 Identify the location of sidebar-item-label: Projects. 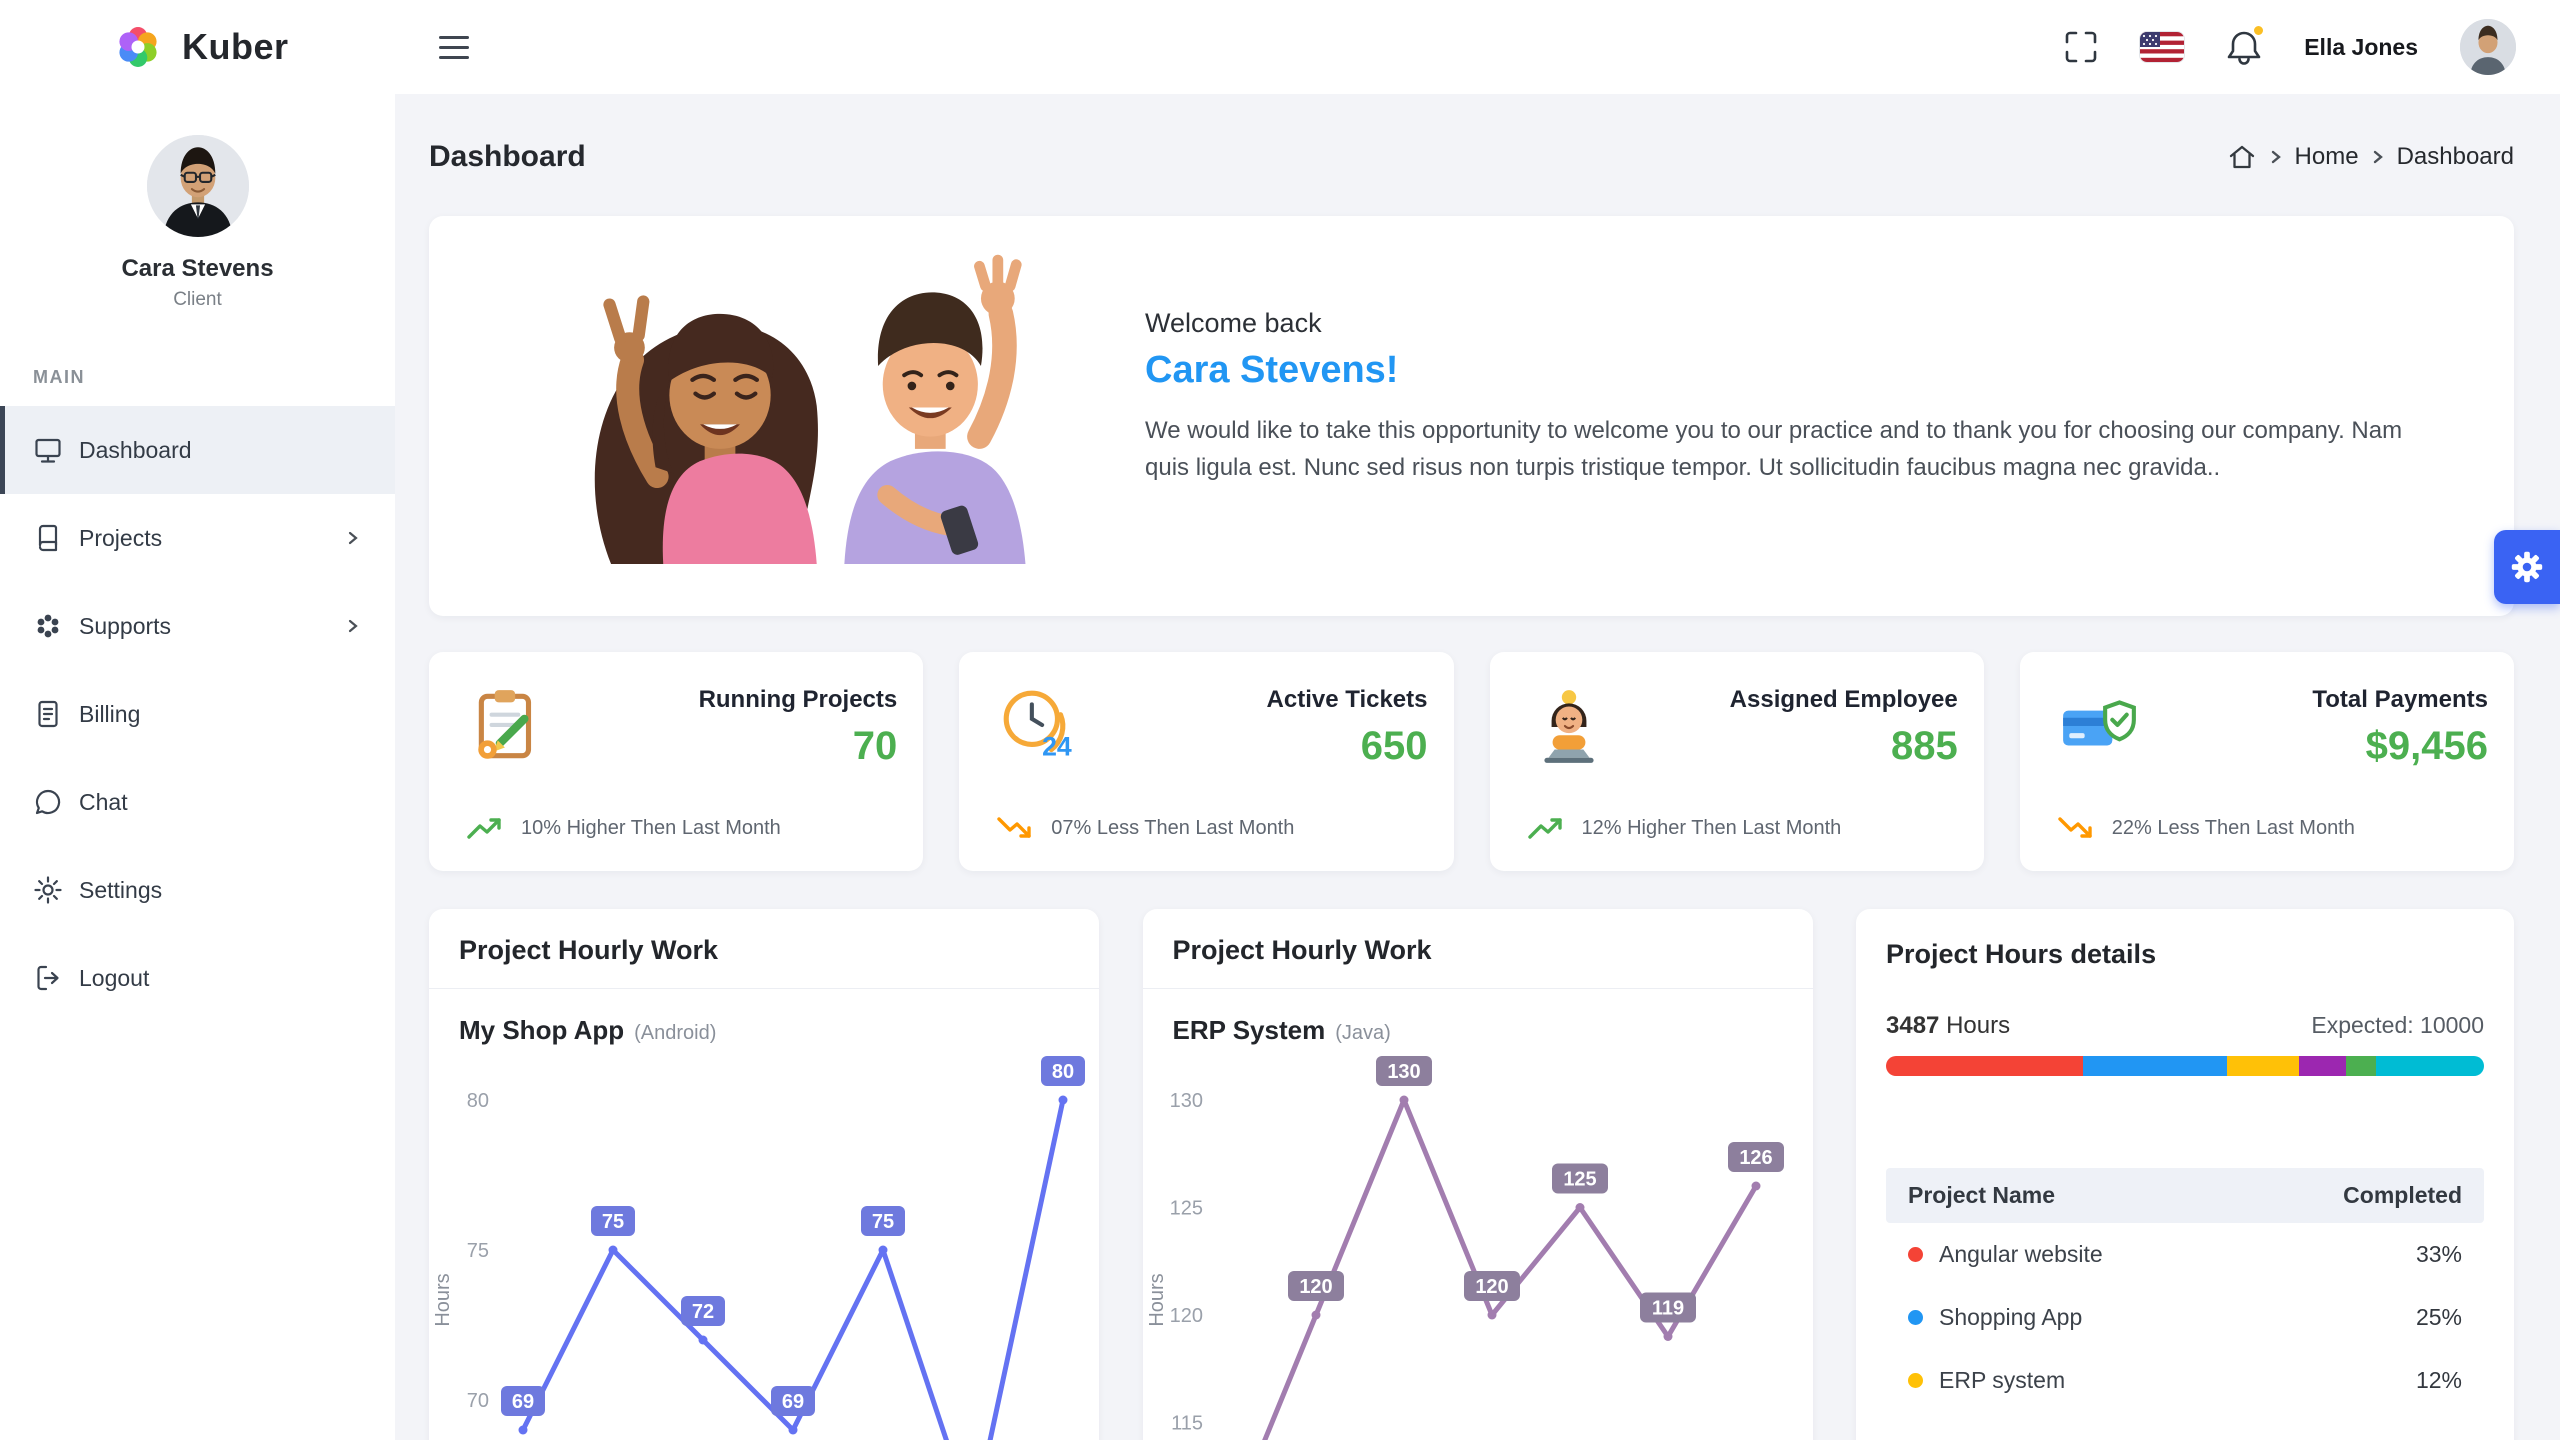
(121, 537).